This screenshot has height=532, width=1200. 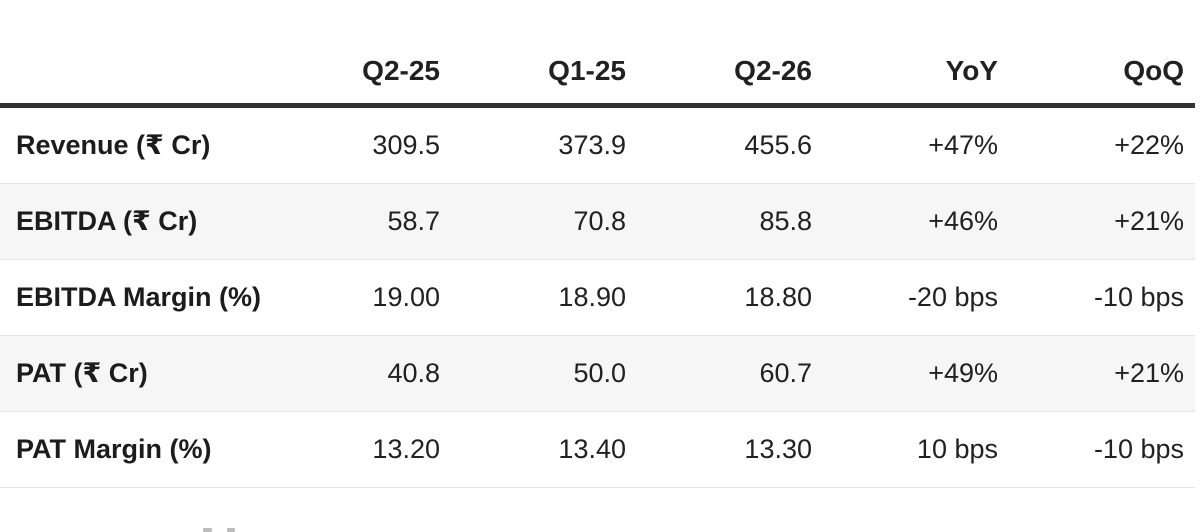 I want to click on table-cell: +49%, so click(x=916, y=373).